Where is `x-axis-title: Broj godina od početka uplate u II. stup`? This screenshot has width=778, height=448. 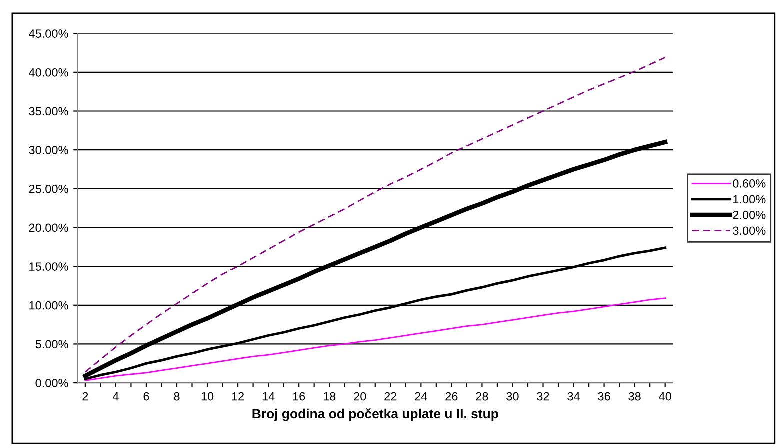 x-axis-title: Broj godina od početka uplate u II. stup is located at coordinates (375, 415).